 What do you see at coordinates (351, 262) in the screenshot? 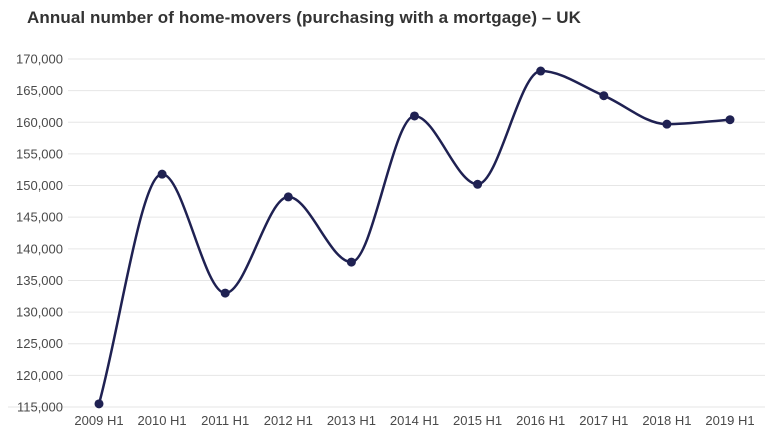
I see `data-point-2013-h1` at bounding box center [351, 262].